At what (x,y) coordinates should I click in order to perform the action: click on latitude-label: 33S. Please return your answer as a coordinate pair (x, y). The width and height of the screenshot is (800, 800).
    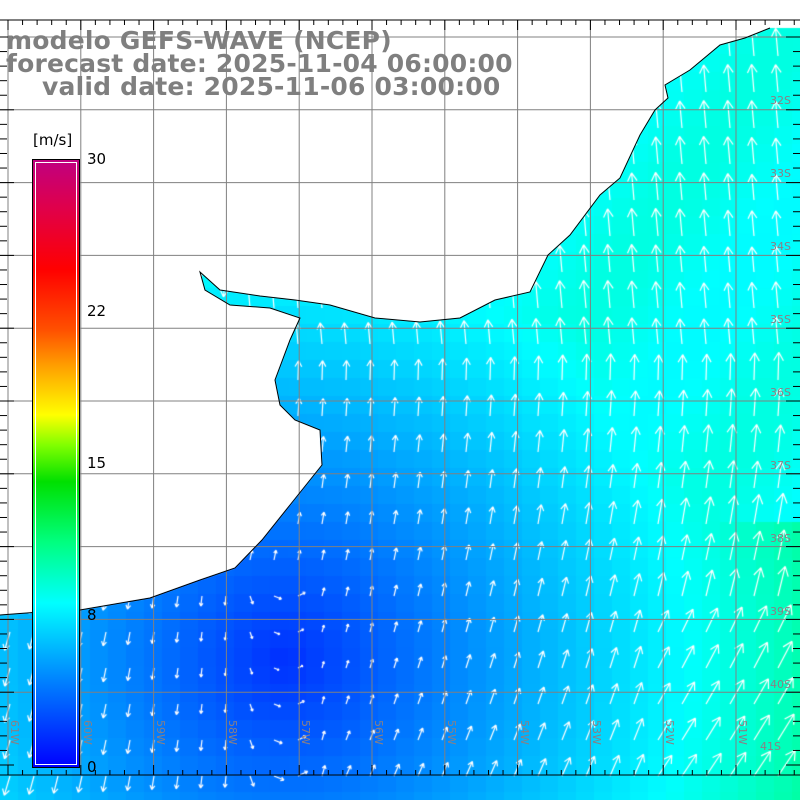
    Looking at the image, I should click on (780, 173).